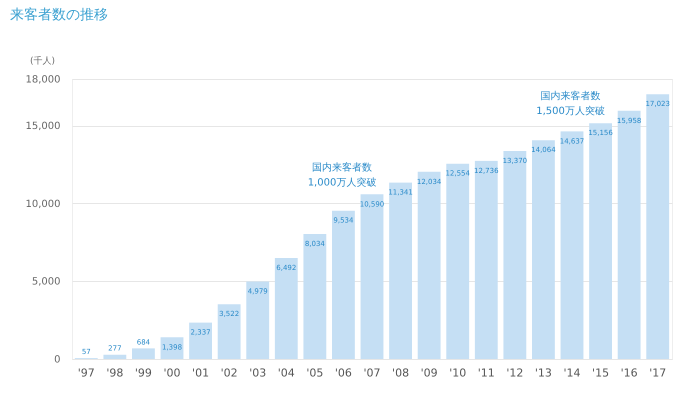  What do you see at coordinates (43, 61) in the screenshot?
I see `y-axis-title: (千人)` at bounding box center [43, 61].